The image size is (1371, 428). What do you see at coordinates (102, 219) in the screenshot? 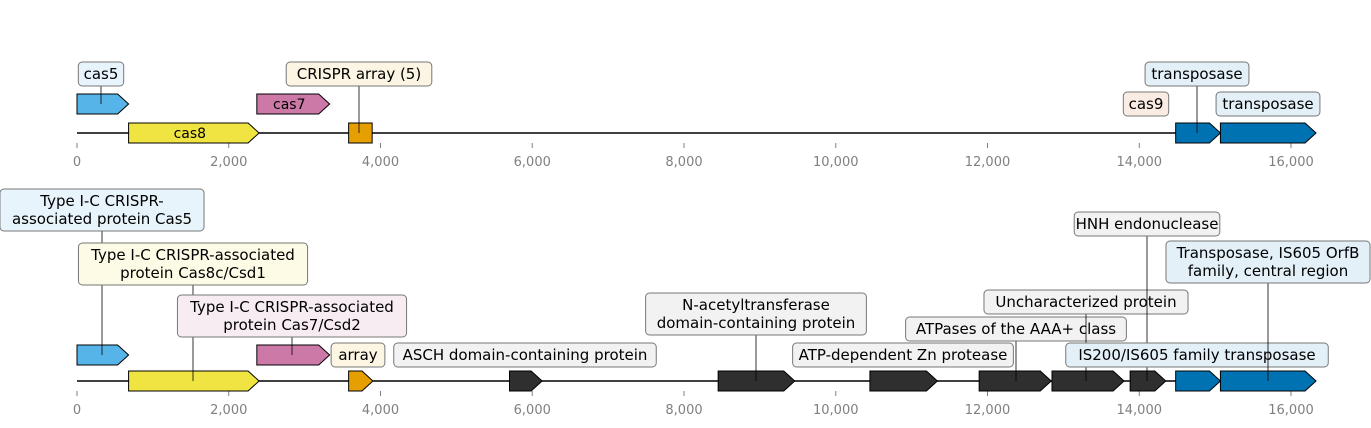
I see `callout-text: associated protein Cas5` at bounding box center [102, 219].